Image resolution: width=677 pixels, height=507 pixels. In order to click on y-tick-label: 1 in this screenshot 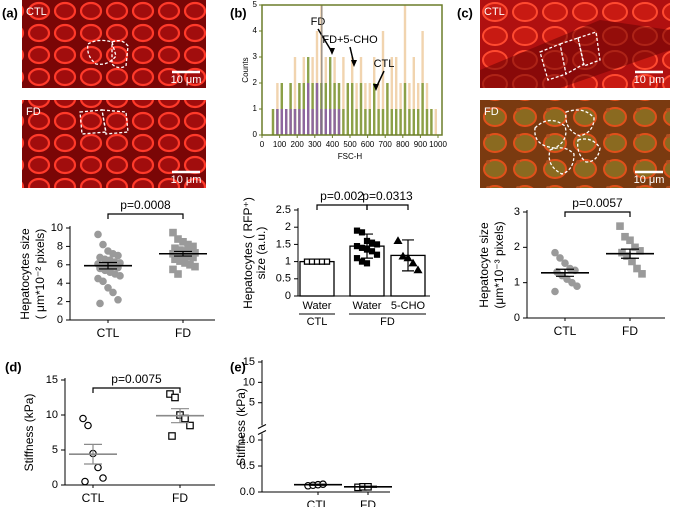, I will do `click(255, 108)`.